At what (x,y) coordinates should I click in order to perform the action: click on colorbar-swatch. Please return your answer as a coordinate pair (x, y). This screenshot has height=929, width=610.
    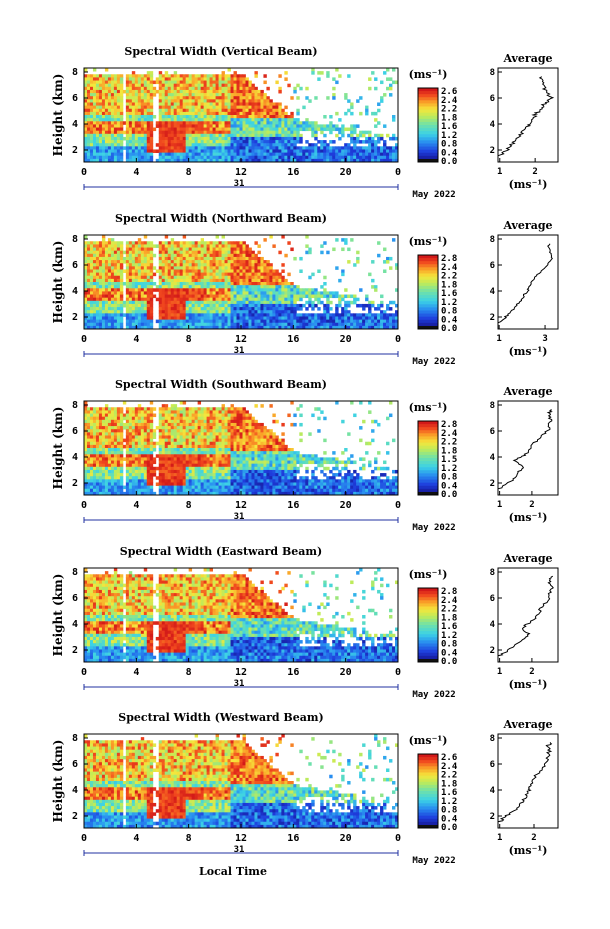
    Looking at the image, I should click on (428, 123).